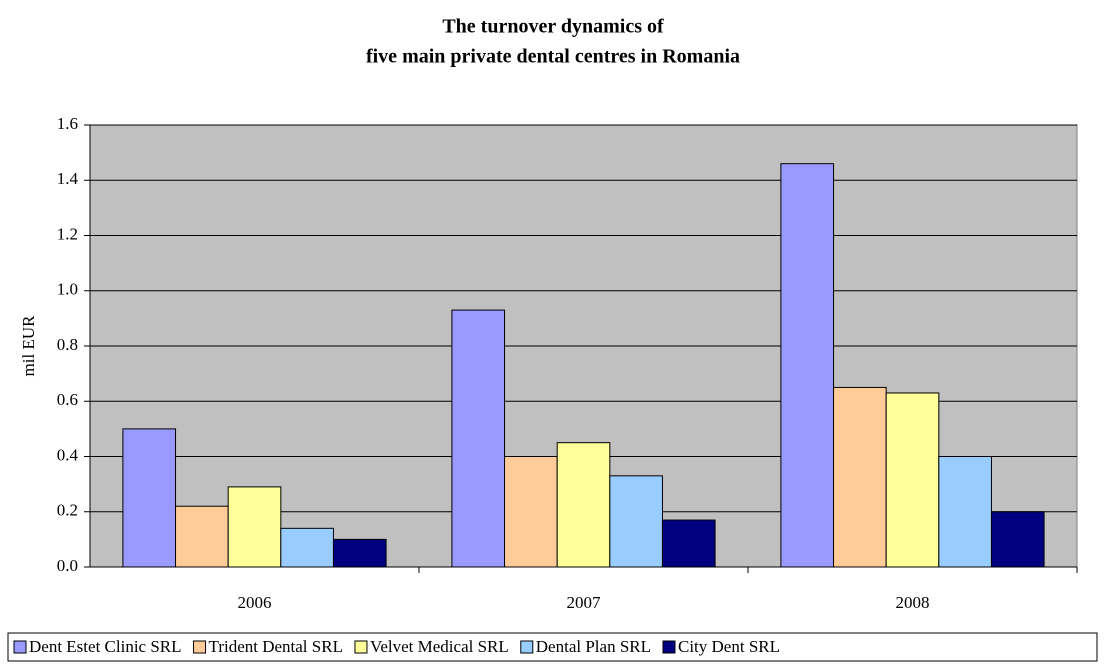  What do you see at coordinates (913, 602) in the screenshot?
I see `x-tick-label: 2008` at bounding box center [913, 602].